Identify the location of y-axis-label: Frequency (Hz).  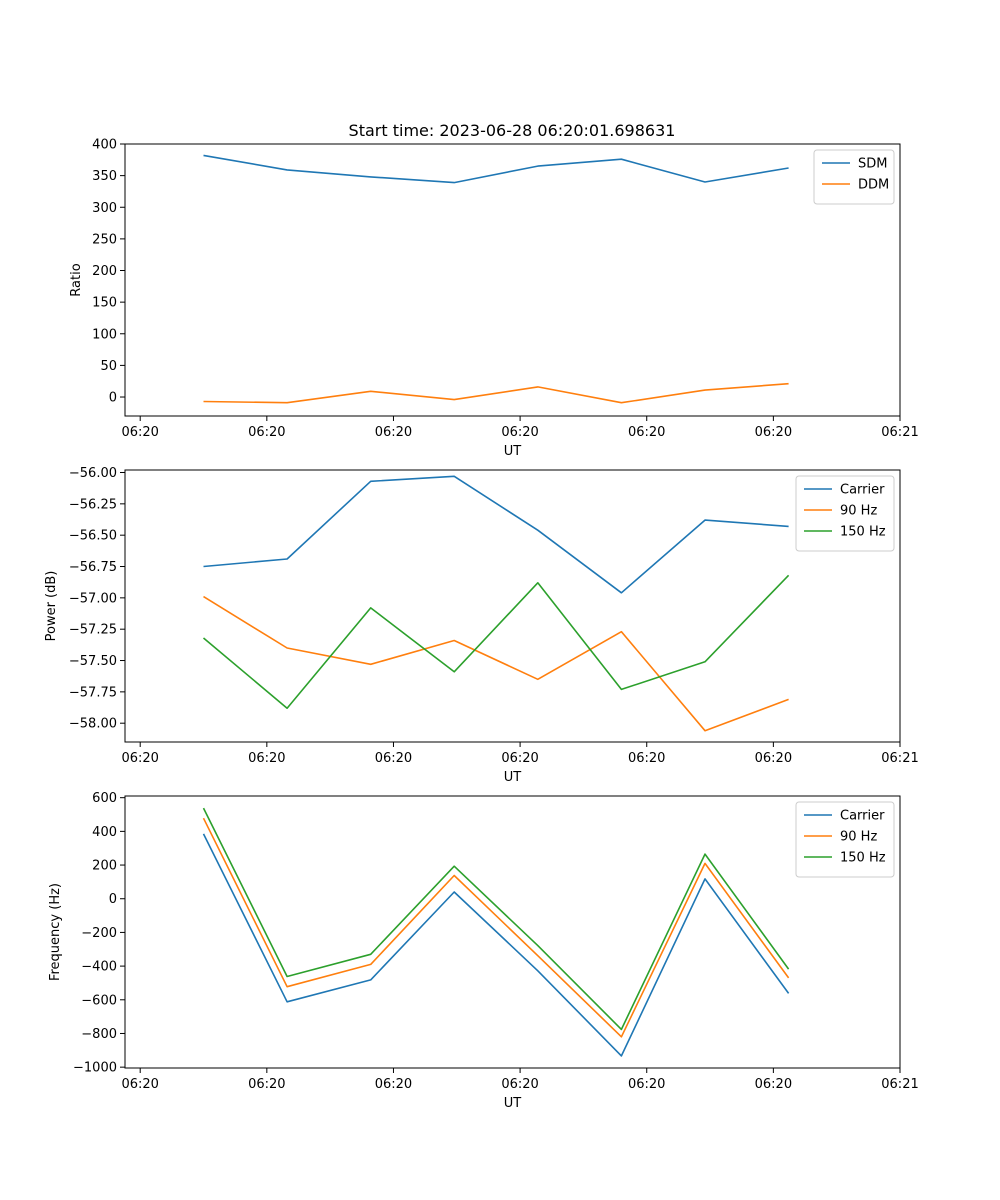
(55, 932).